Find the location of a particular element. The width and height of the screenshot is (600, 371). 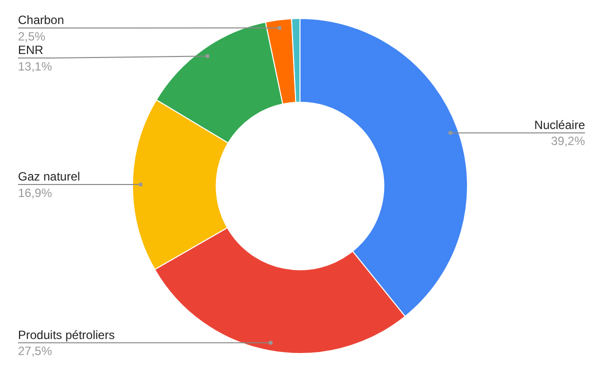

data-label: 13,1% is located at coordinates (35, 66).